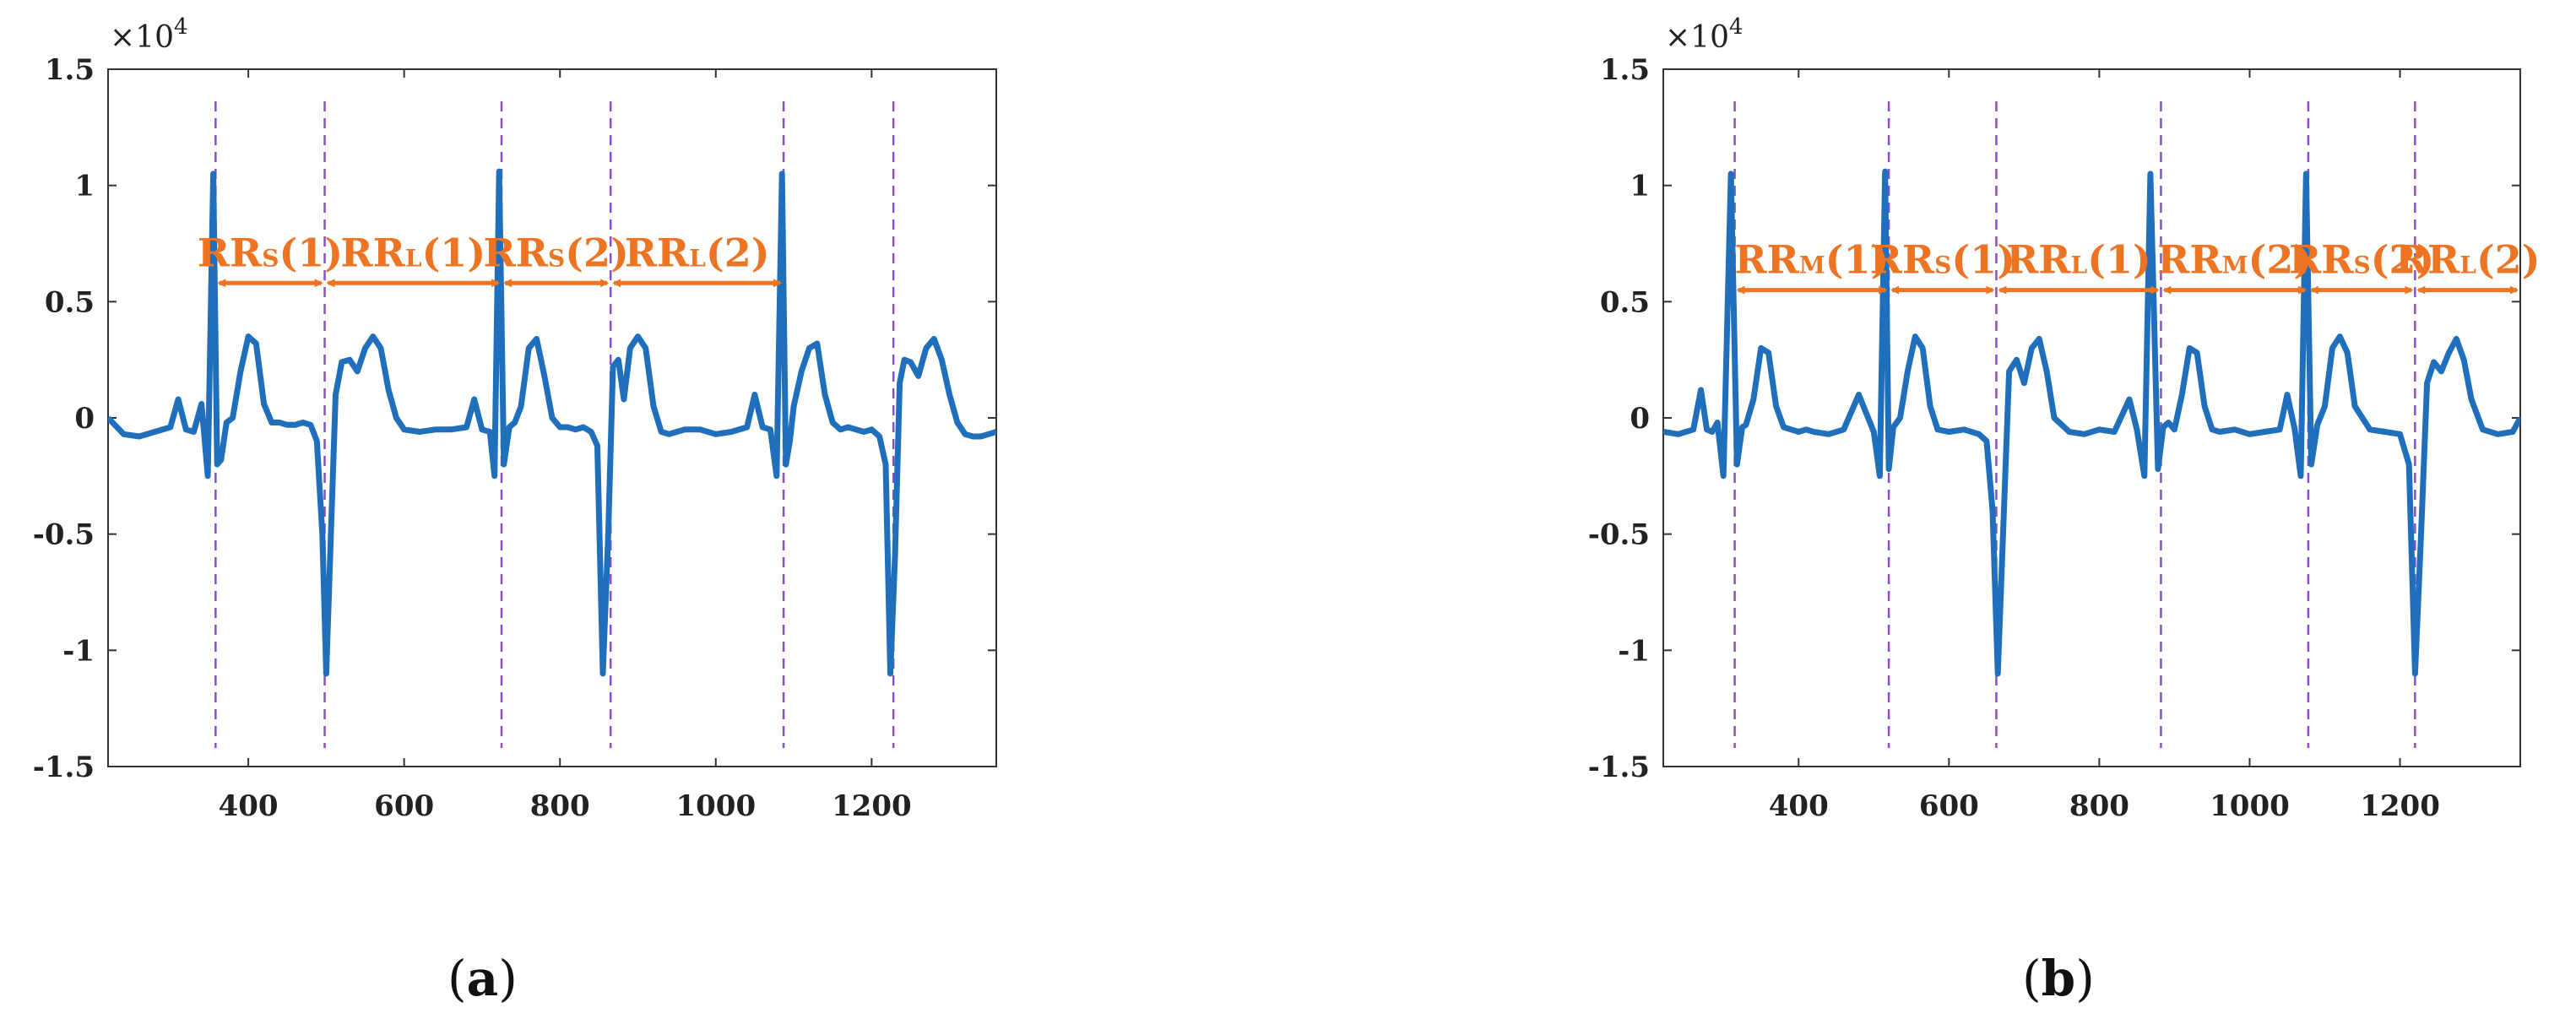 The image size is (2576, 1035). I want to click on rr-interval-label: RRM(1), so click(1812, 260).